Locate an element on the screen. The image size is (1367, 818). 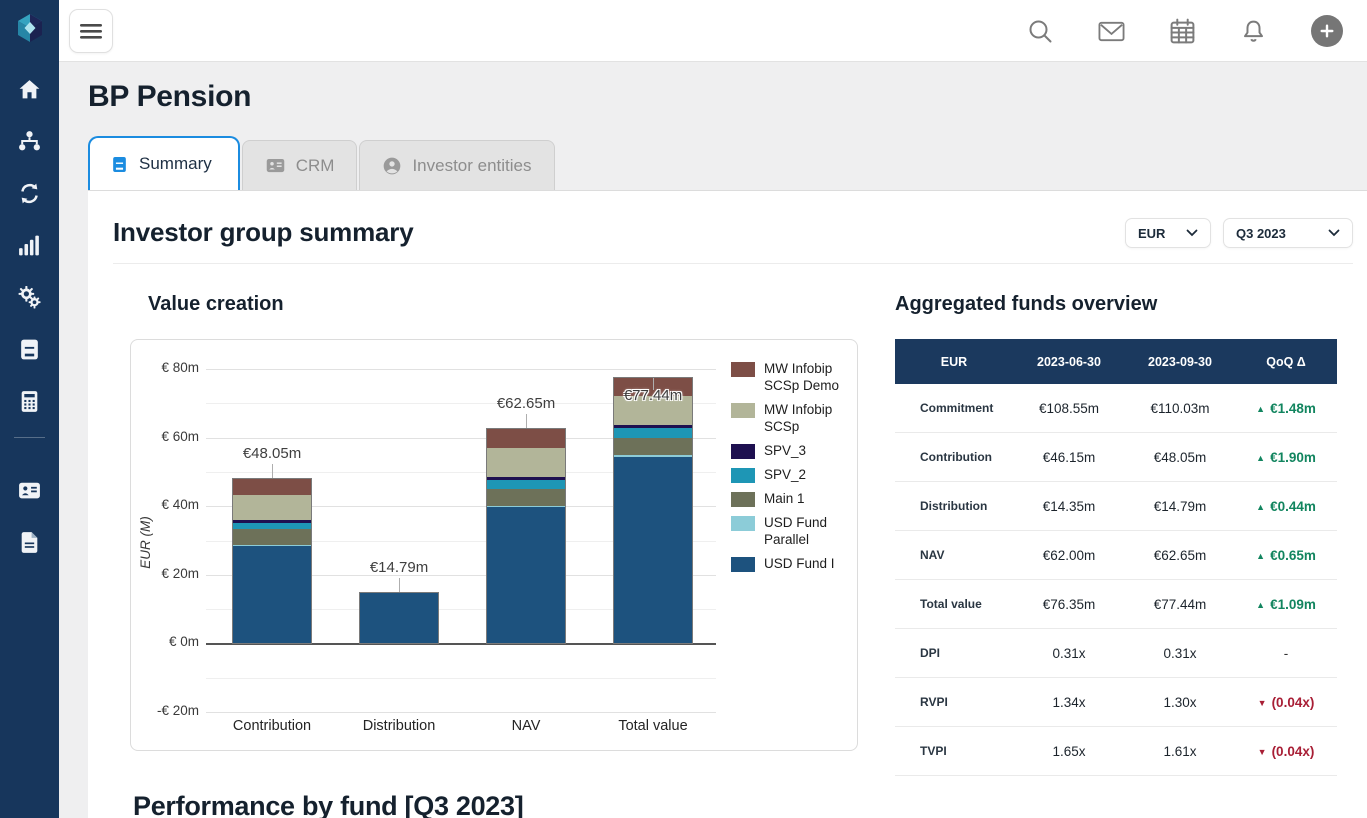
legend-label: USD Fund Parallel is located at coordinates (796, 531).